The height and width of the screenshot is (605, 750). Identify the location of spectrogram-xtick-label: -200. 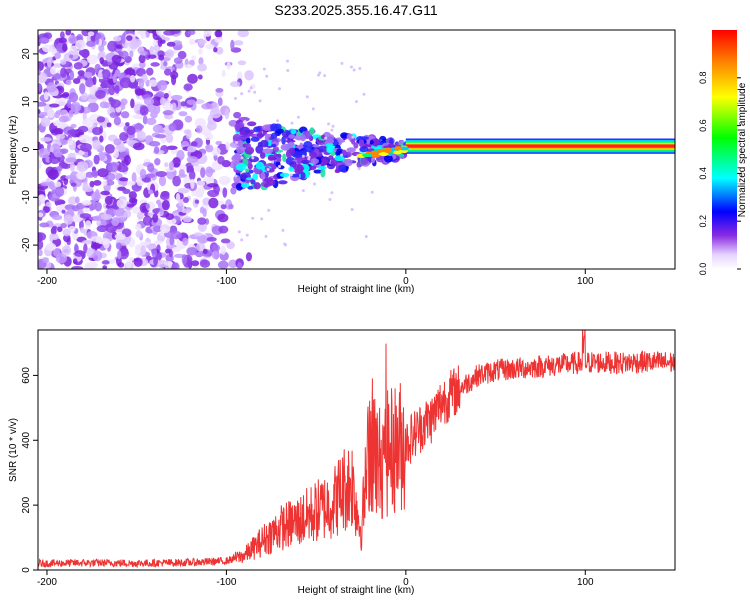
(47, 281).